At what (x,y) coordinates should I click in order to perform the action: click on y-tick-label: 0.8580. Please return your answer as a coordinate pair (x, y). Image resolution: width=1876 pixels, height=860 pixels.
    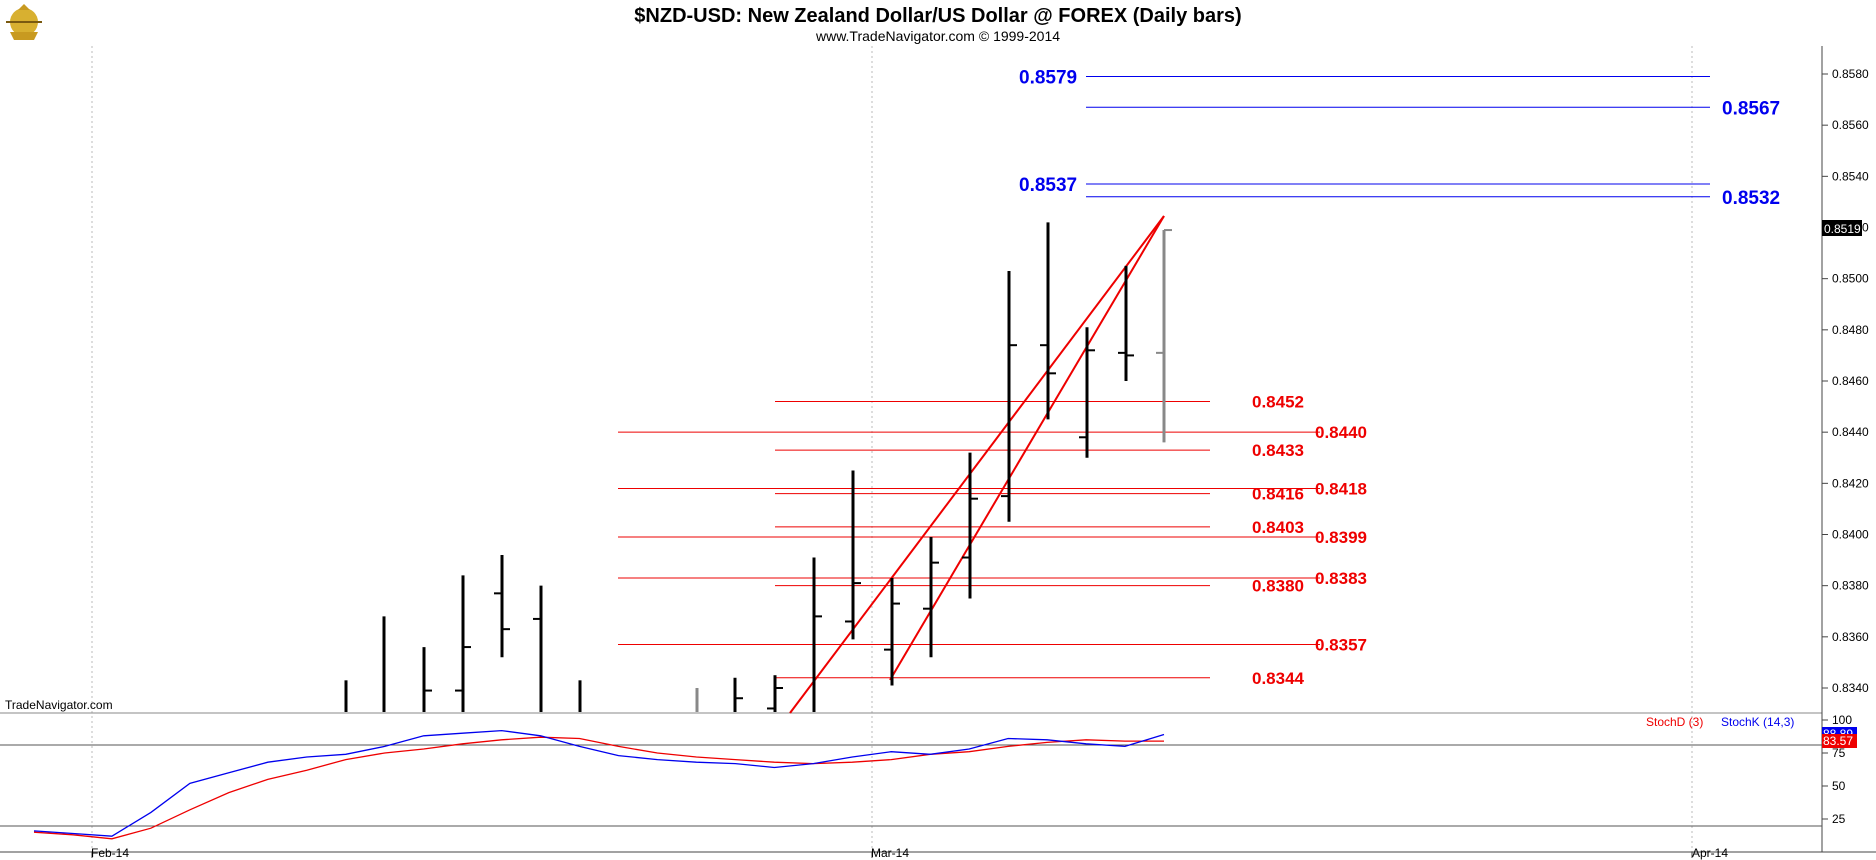
    Looking at the image, I should click on (1850, 74).